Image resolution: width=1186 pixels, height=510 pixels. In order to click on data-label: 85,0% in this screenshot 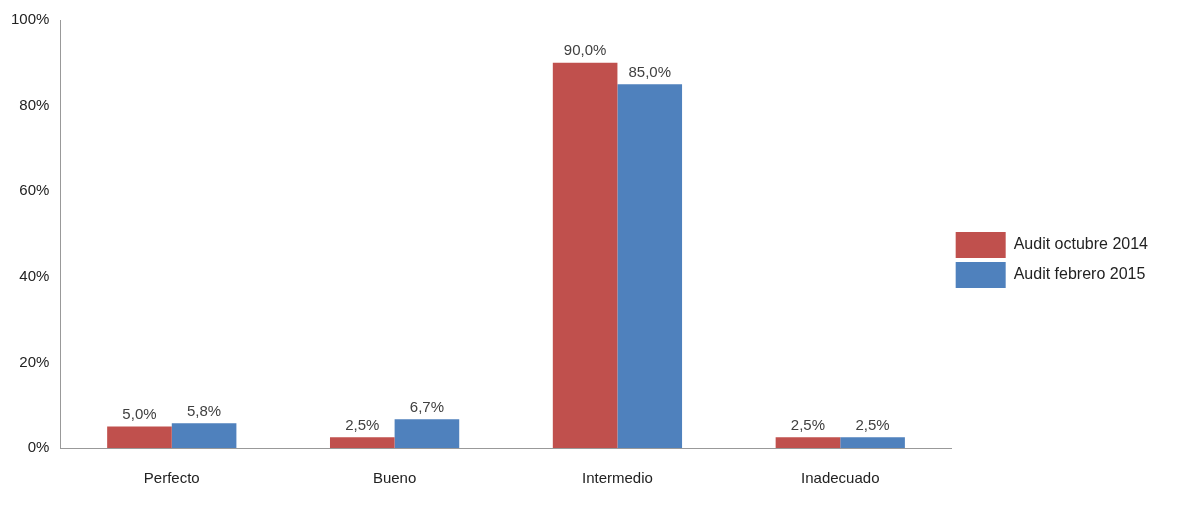, I will do `click(650, 71)`.